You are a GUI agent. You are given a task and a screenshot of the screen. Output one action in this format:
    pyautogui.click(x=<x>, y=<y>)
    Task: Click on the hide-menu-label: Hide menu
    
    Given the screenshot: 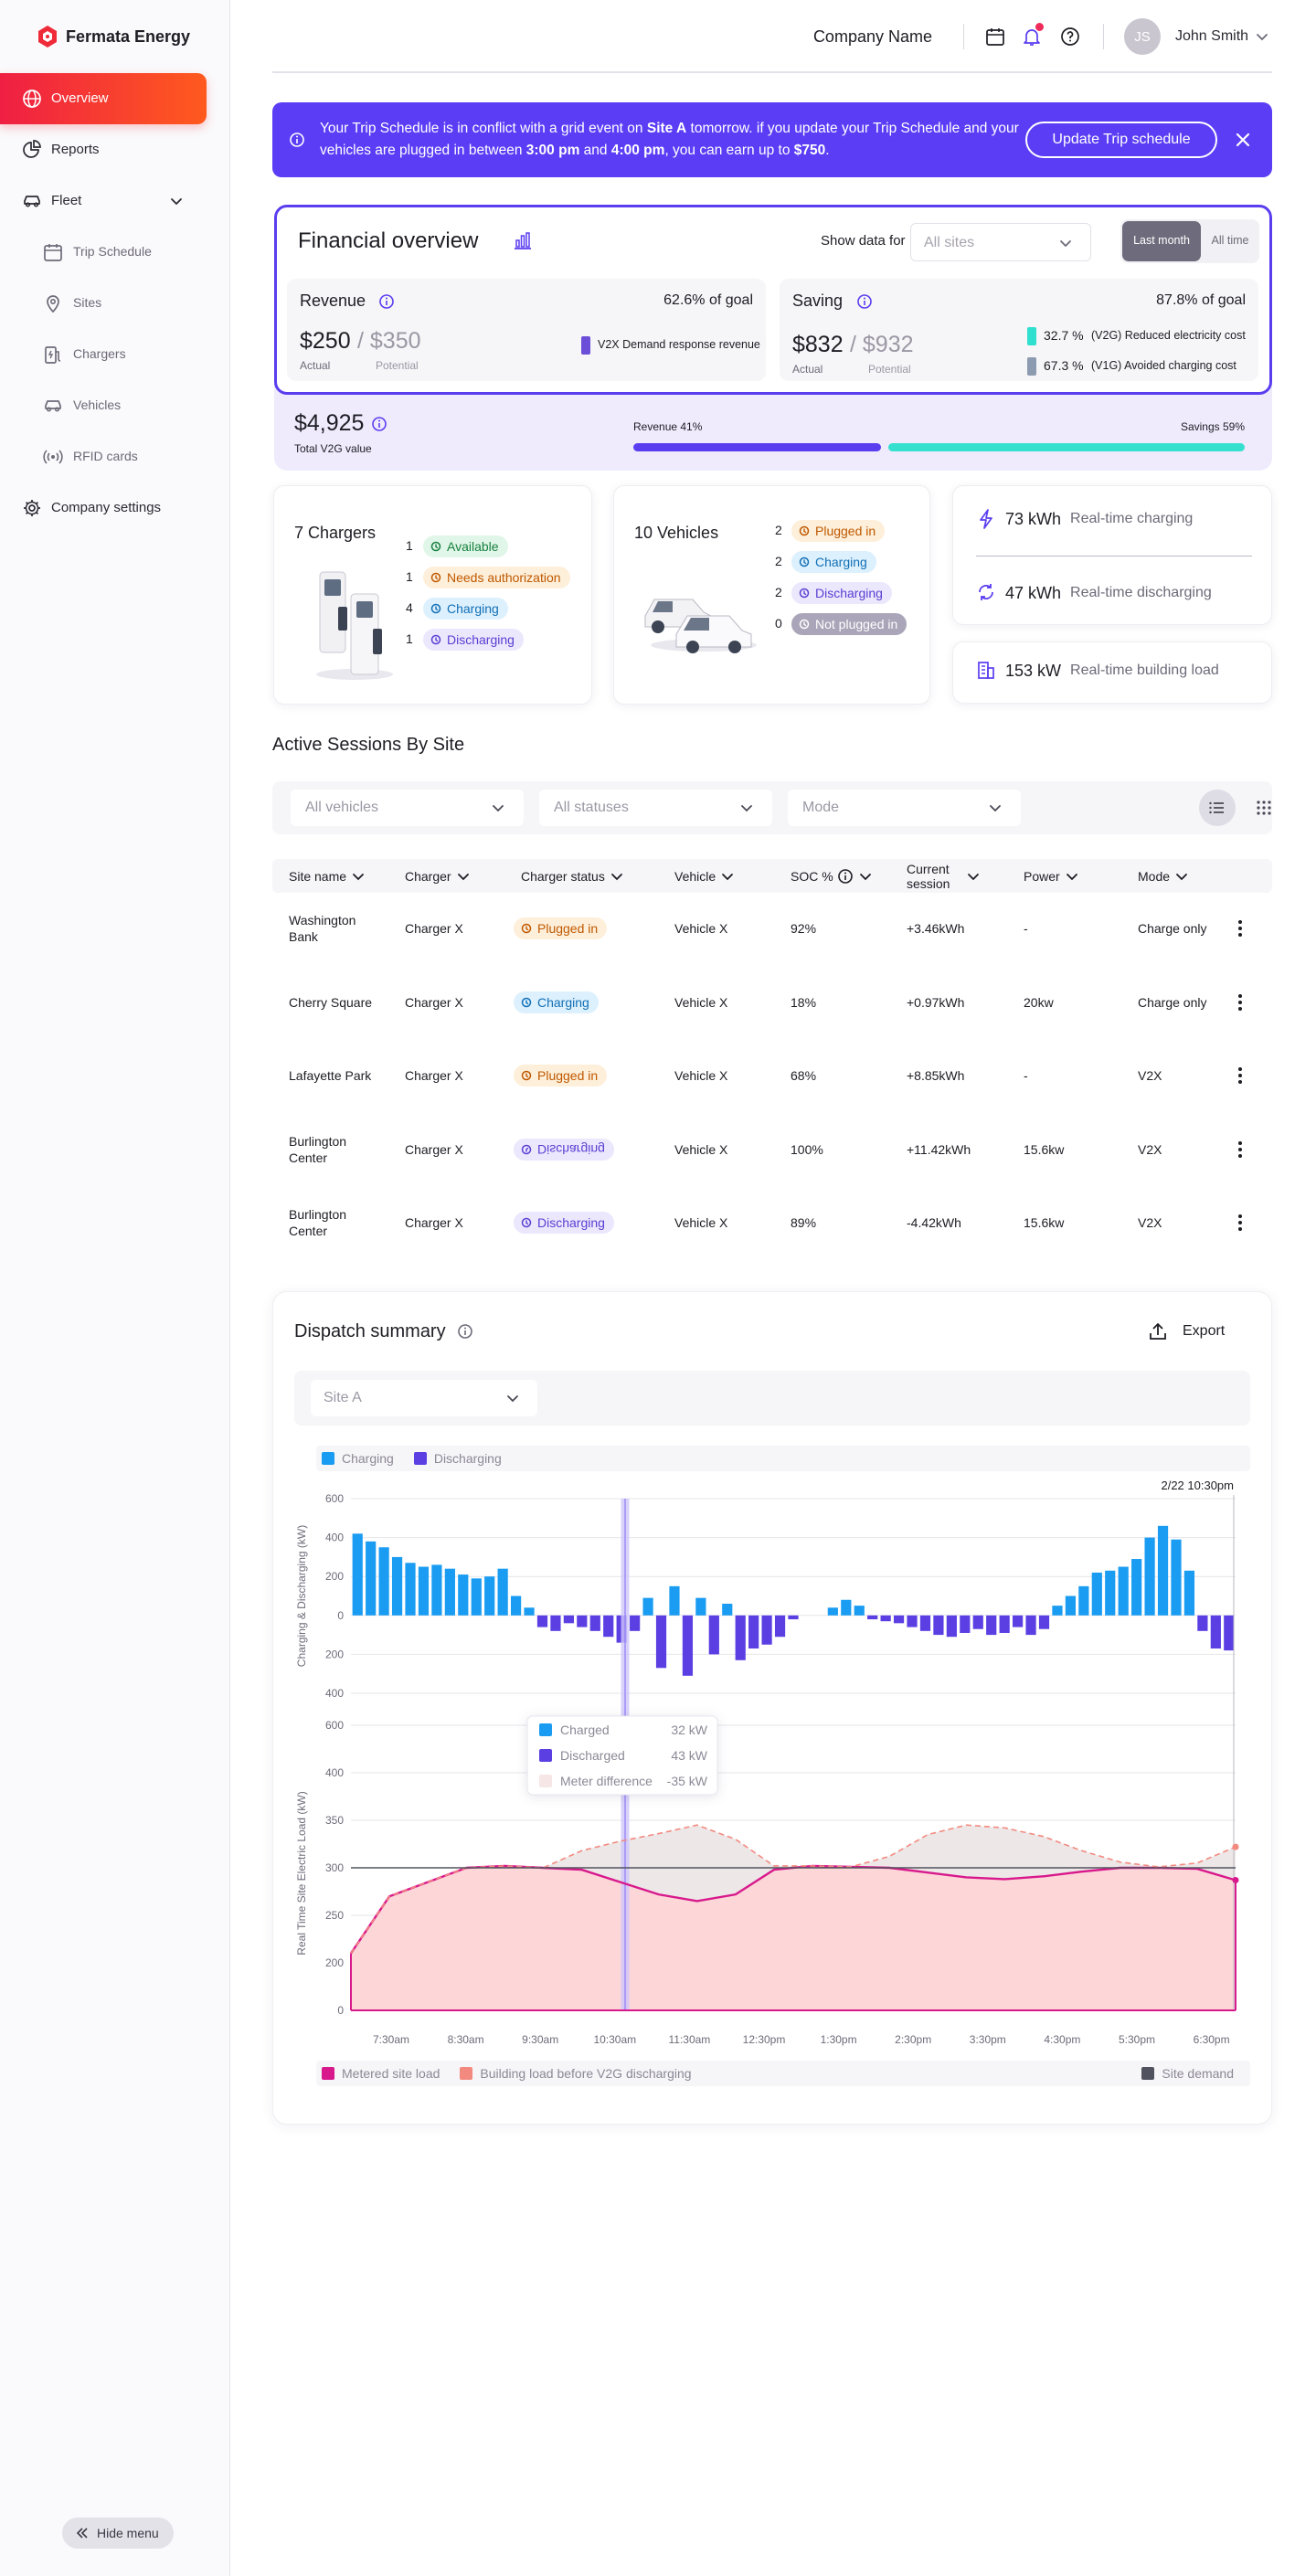 What is the action you would take?
    pyautogui.click(x=128, y=2533)
    